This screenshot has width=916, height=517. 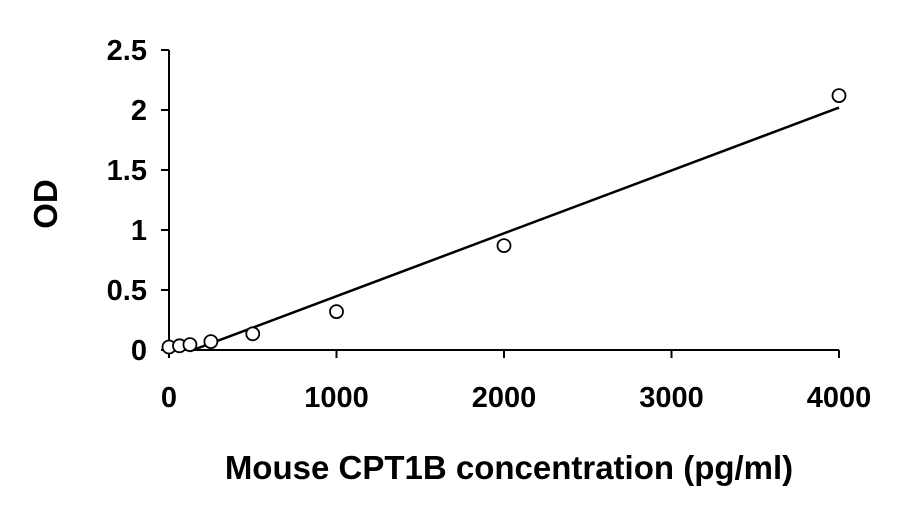 What do you see at coordinates (509, 467) in the screenshot?
I see `x-axis-title: Mouse CPT1B concentration (pg/ml)` at bounding box center [509, 467].